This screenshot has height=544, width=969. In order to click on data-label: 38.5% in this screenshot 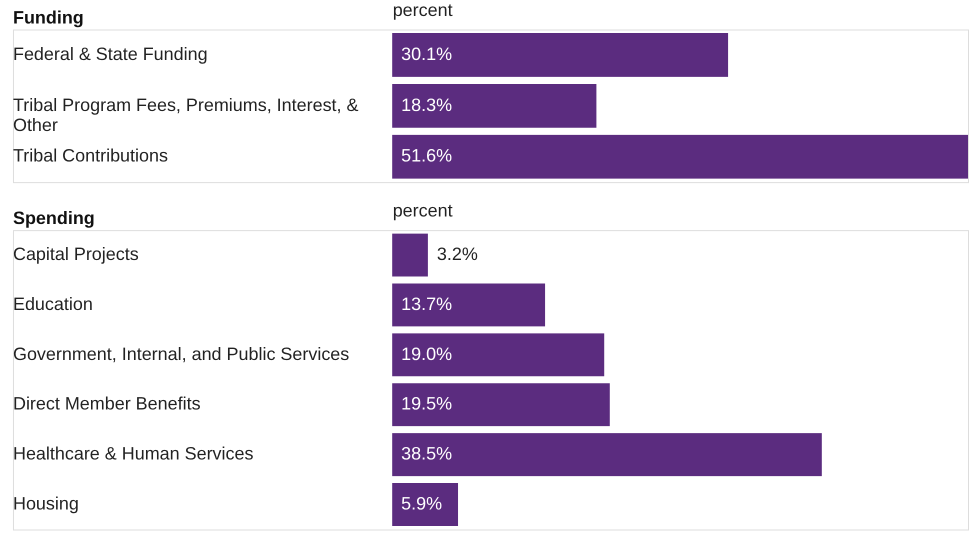, I will do `click(426, 454)`.